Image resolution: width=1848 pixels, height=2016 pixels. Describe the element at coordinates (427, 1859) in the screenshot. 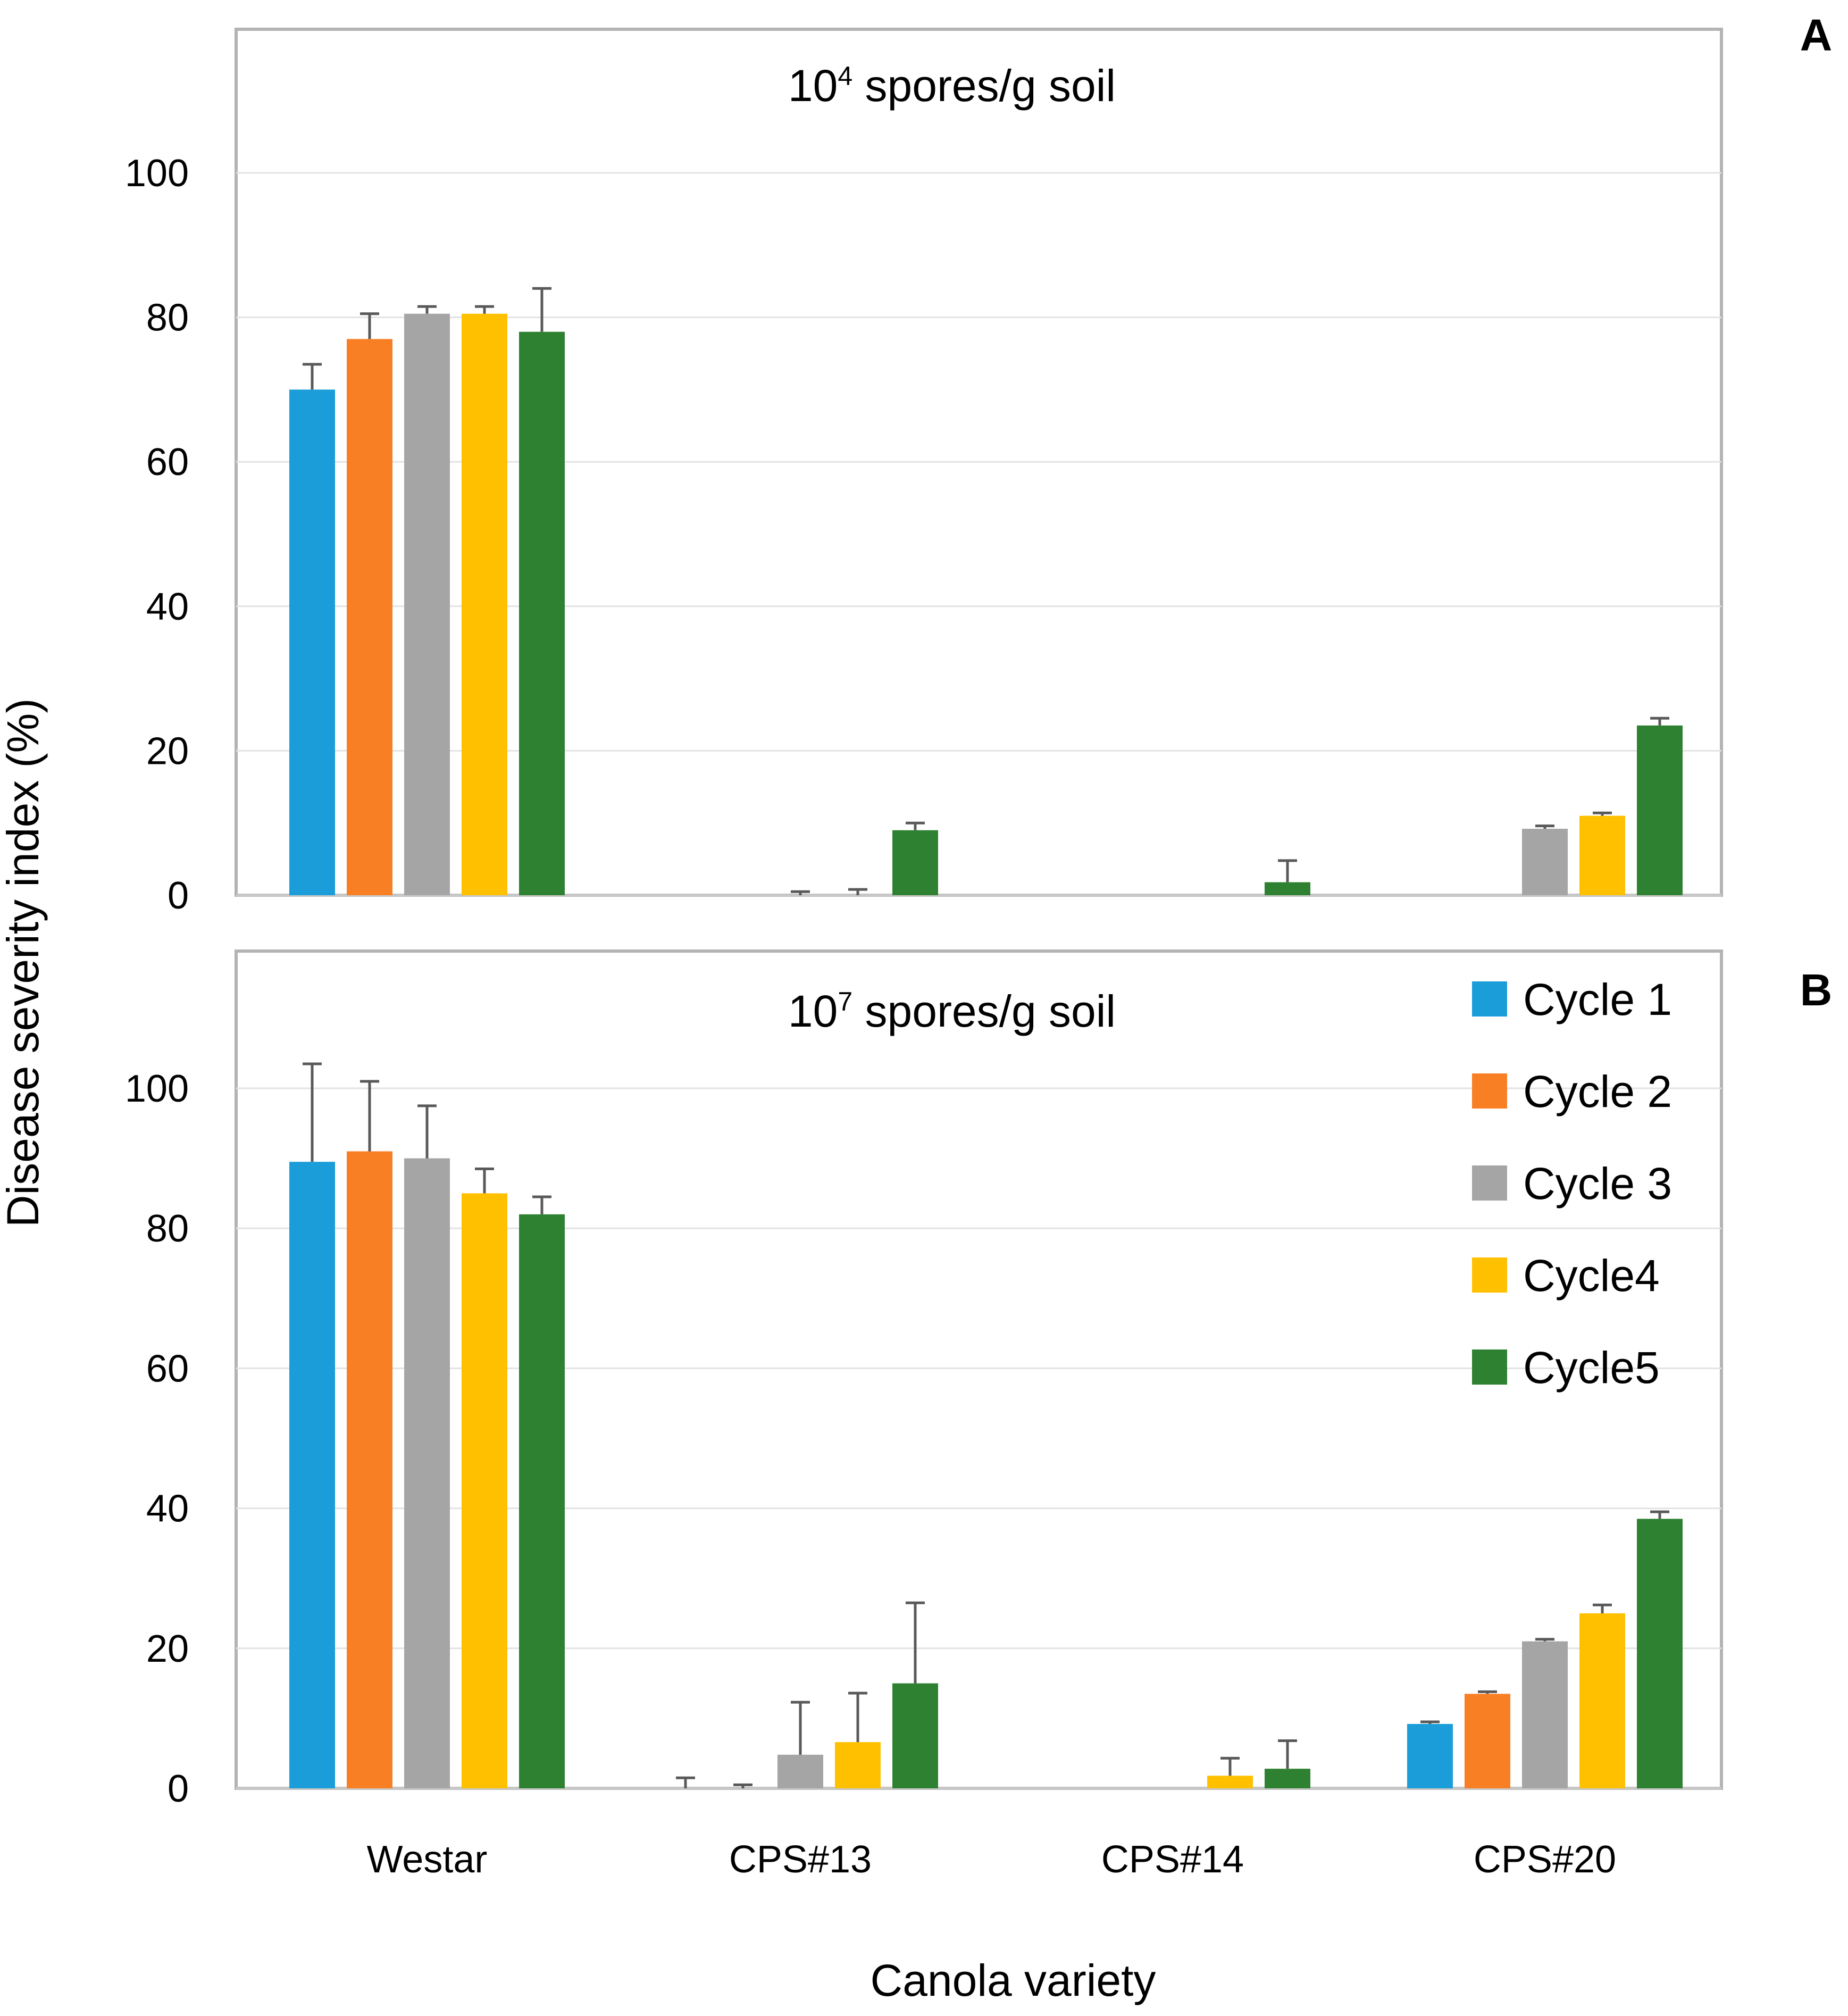

I see `x-tick-label: Westar` at that location.